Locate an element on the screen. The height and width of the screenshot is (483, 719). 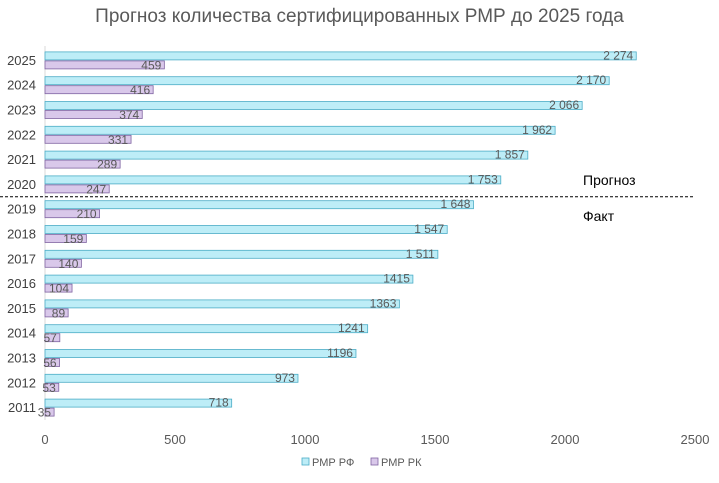
data-label-rmp-rk: 57 is located at coordinates (50, 338).